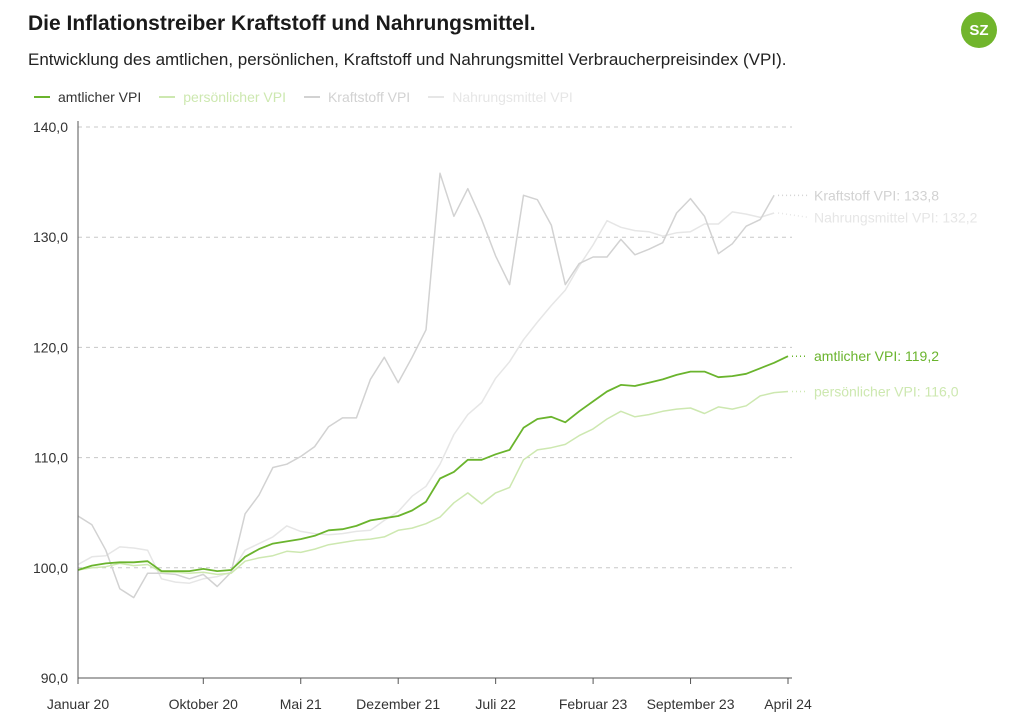 Image resolution: width=1024 pixels, height=717 pixels. I want to click on y-tick-label: 120,0, so click(50, 347).